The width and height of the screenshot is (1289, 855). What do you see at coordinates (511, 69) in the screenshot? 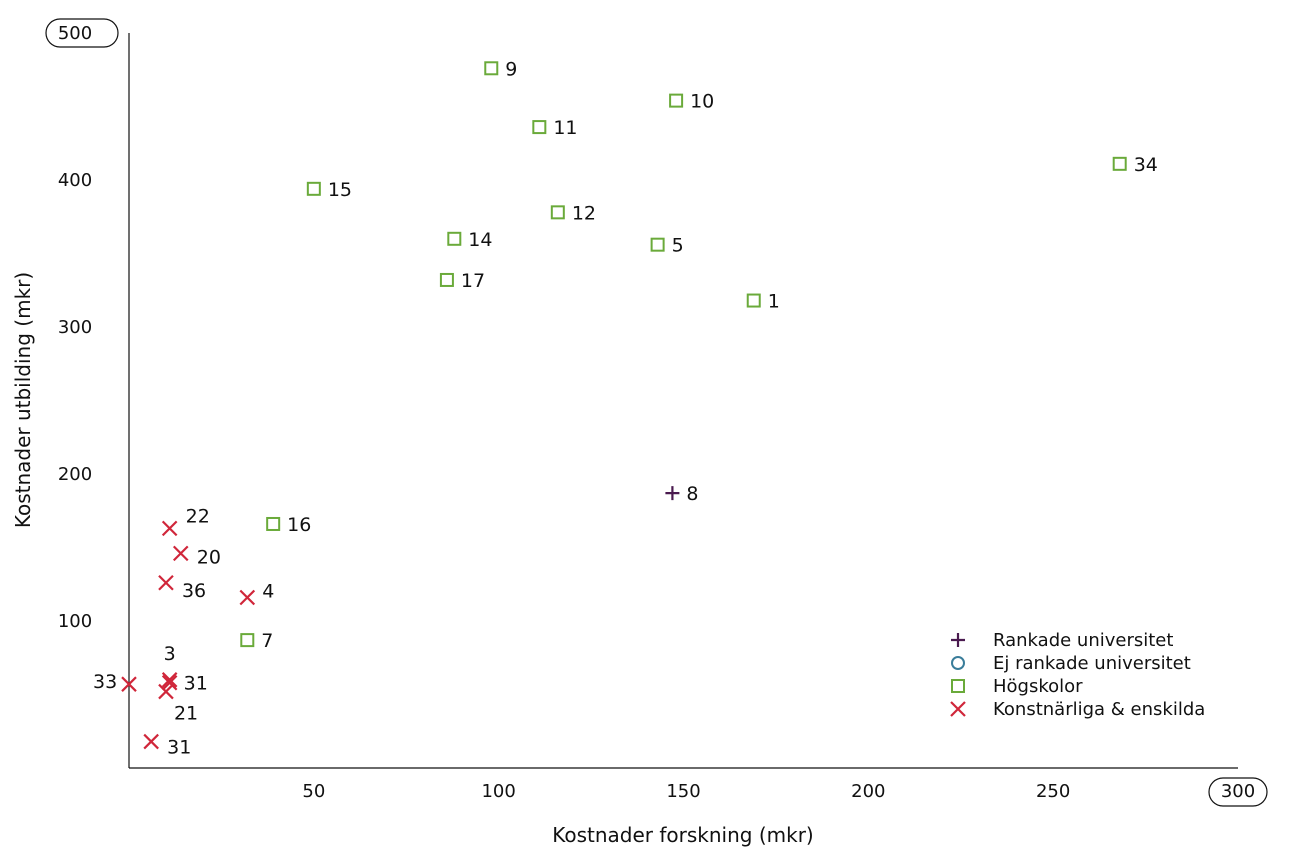
I see `point-label: 9` at bounding box center [511, 69].